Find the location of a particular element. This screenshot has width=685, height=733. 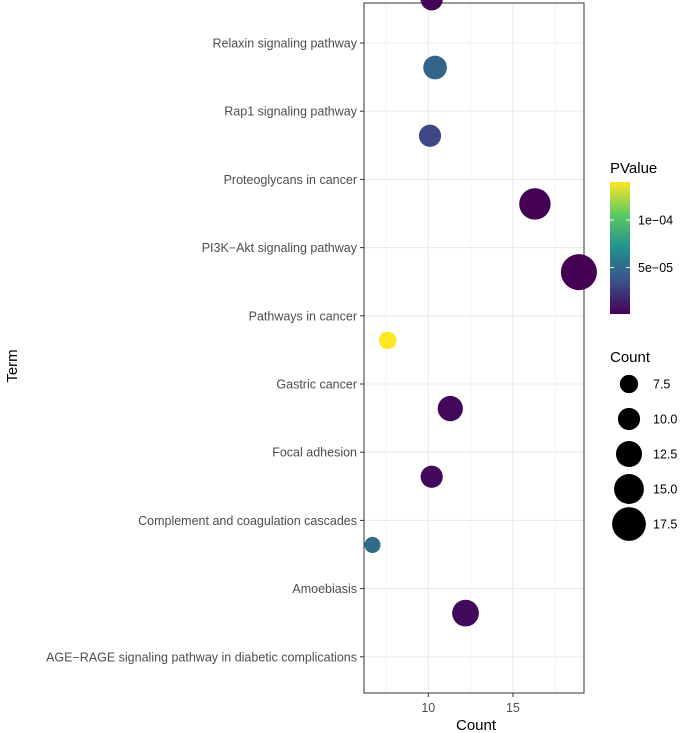

y-tick-label: Rap1 signaling pathway is located at coordinates (290, 112).